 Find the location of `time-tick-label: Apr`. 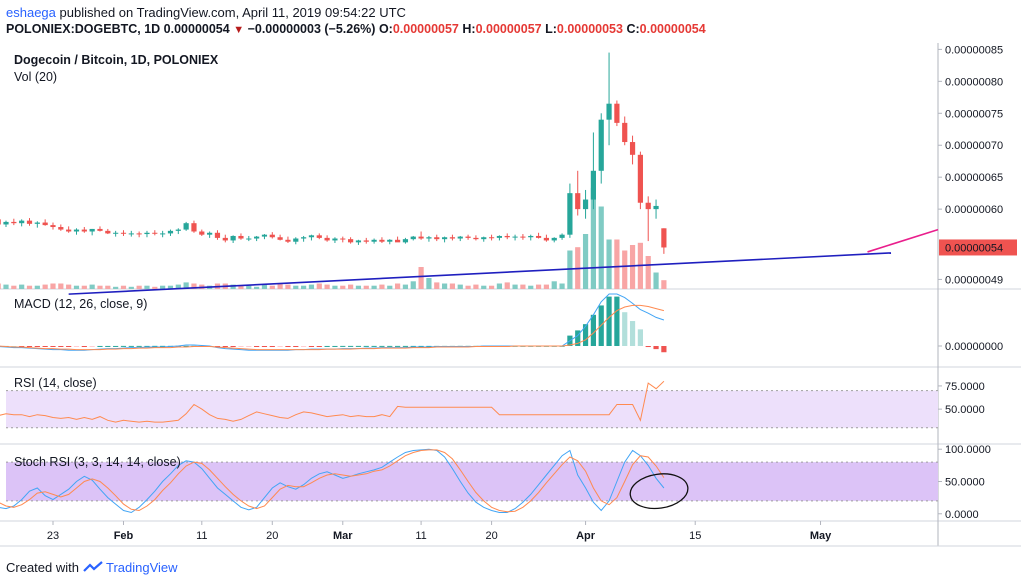

time-tick-label: Apr is located at coordinates (586, 536).